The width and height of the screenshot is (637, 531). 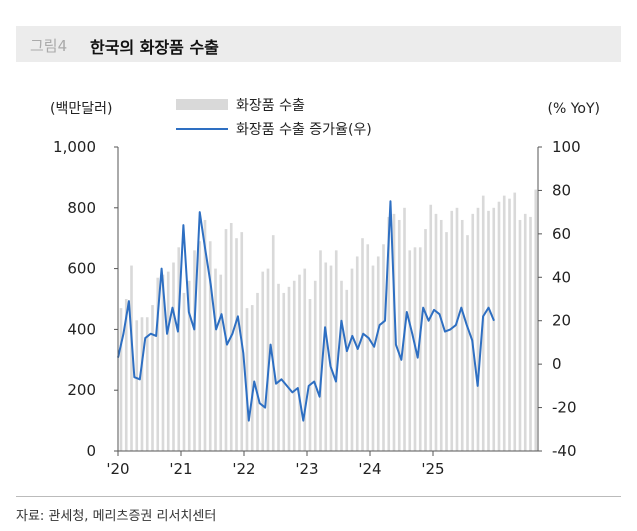 I want to click on x-tick-label: '22, so click(x=243, y=469).